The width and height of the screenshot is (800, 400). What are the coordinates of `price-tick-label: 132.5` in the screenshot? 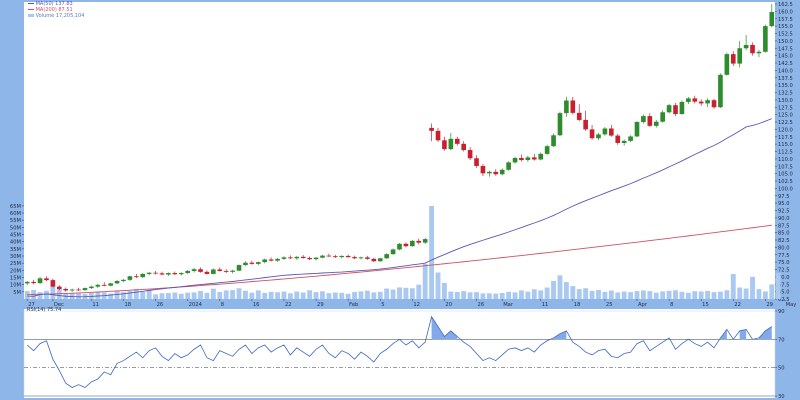 It's located at (785, 94).